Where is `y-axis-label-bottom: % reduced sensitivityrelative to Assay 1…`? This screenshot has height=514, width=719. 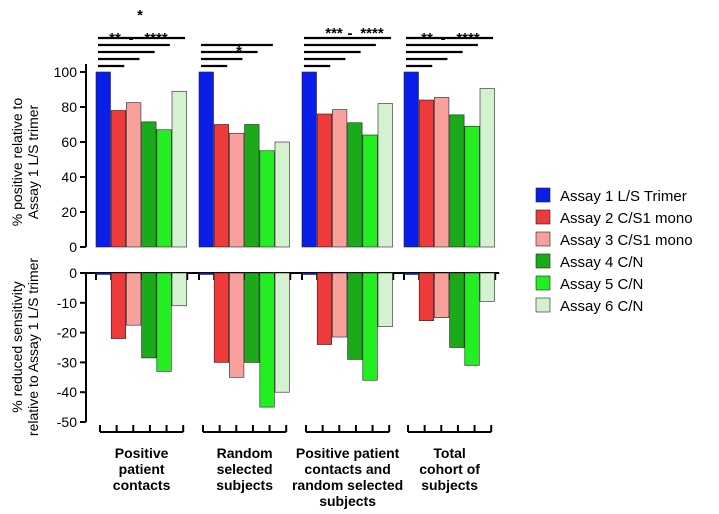
y-axis-label-bottom: % reduced sensitivityrelative to Assay 1… is located at coordinates (25, 347).